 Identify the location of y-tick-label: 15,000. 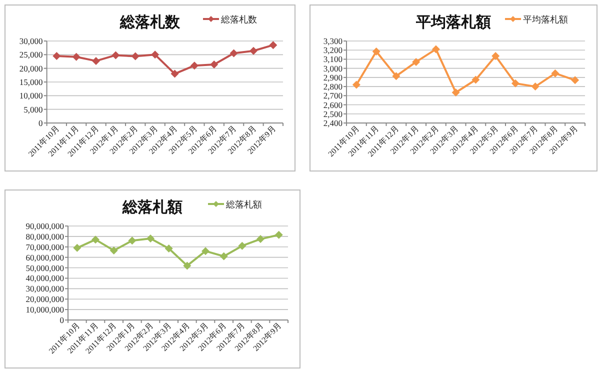
(31, 82).